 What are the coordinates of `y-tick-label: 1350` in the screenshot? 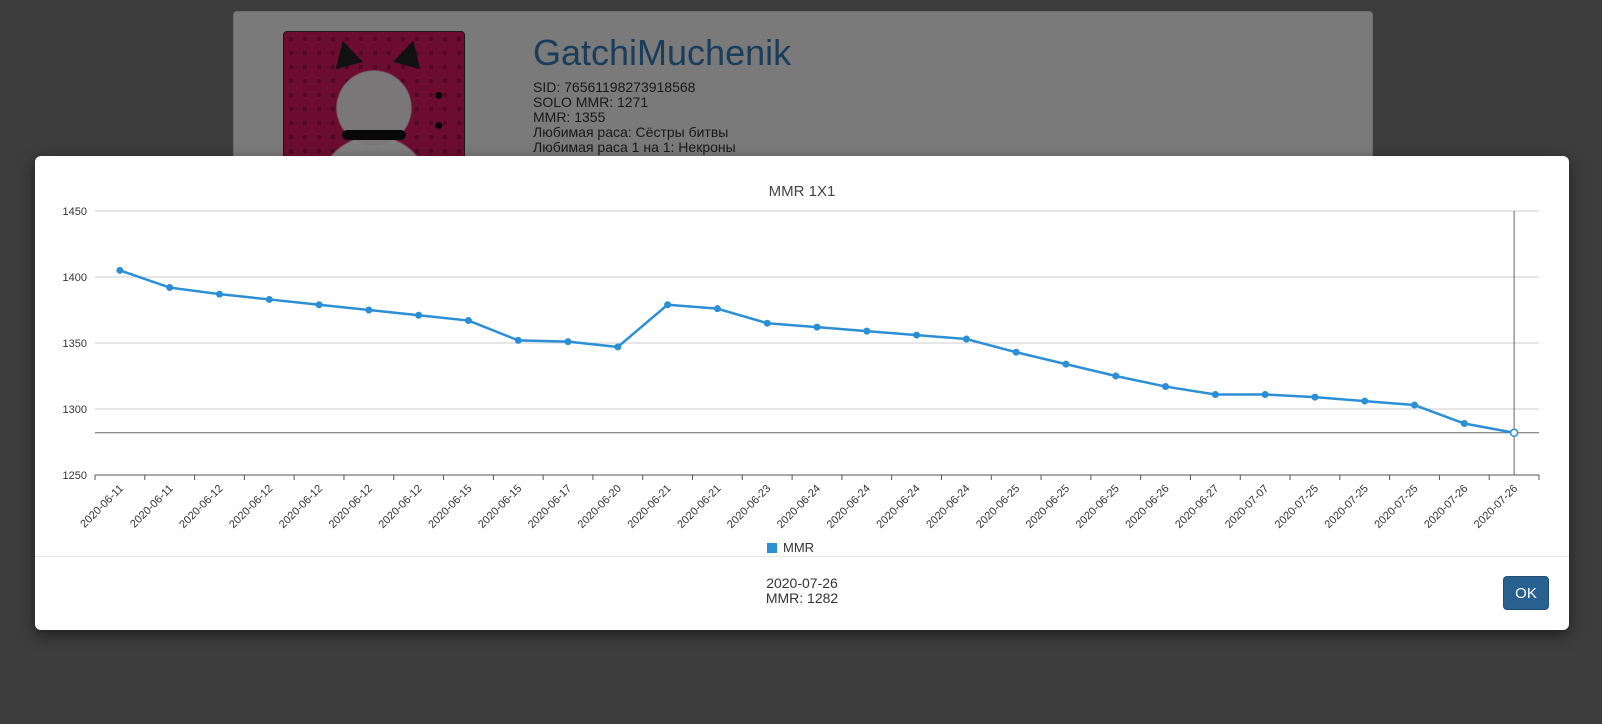 It's located at (75, 344).